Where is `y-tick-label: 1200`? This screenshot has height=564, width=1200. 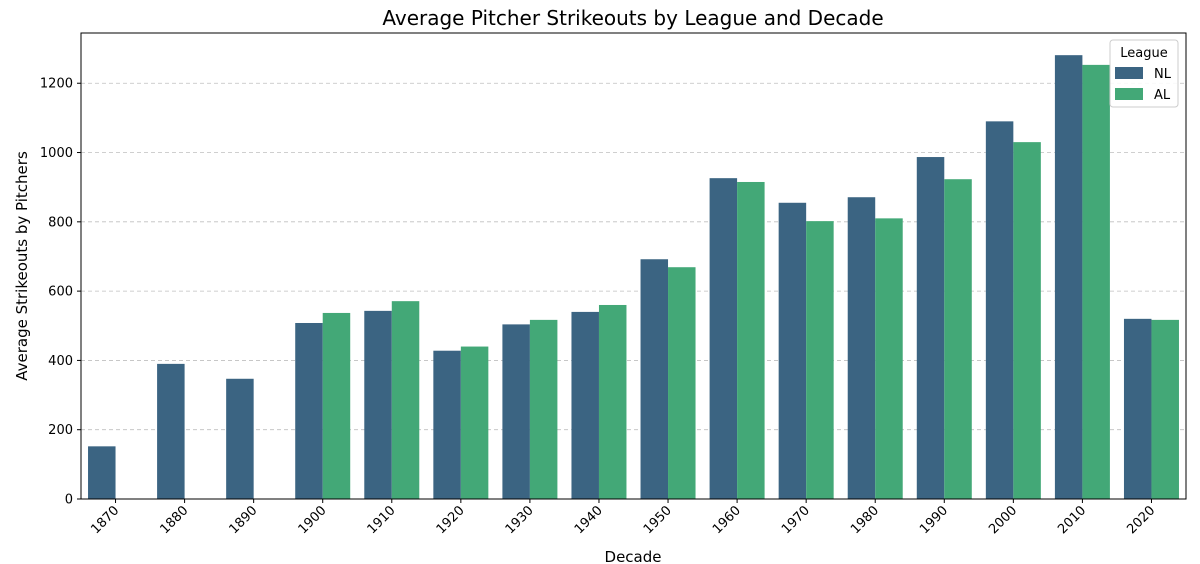 y-tick-label: 1200 is located at coordinates (56, 84).